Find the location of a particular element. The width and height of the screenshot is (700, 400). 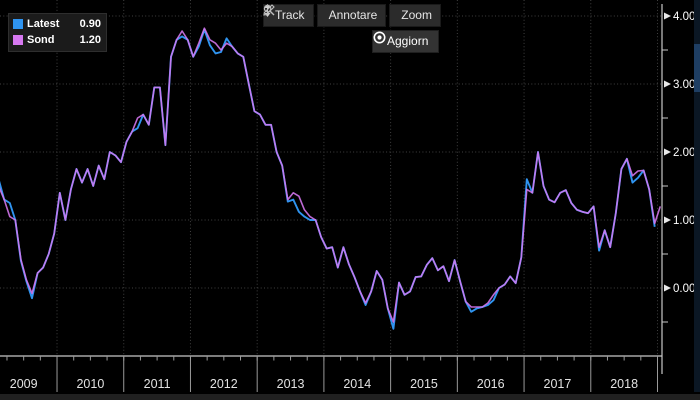

svg-text: 2010 is located at coordinates (90, 384).